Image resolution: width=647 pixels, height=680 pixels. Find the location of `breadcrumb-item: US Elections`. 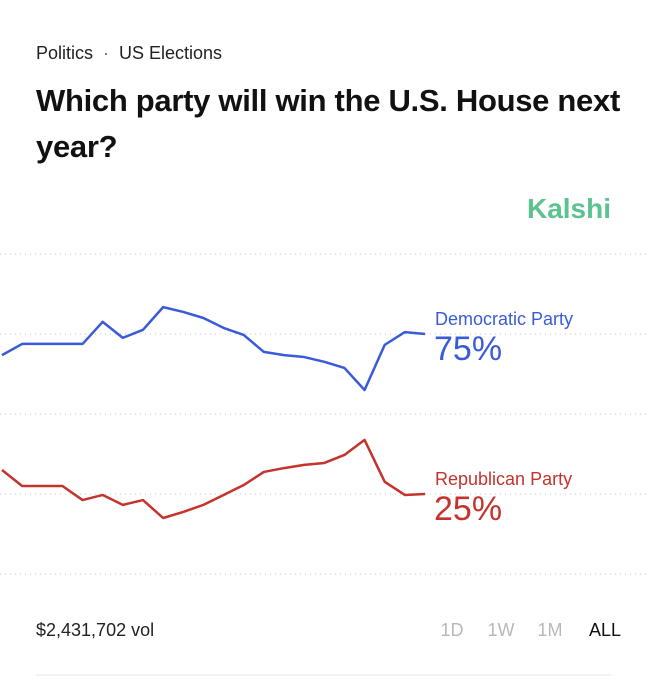

breadcrumb-item: US Elections is located at coordinates (171, 53).